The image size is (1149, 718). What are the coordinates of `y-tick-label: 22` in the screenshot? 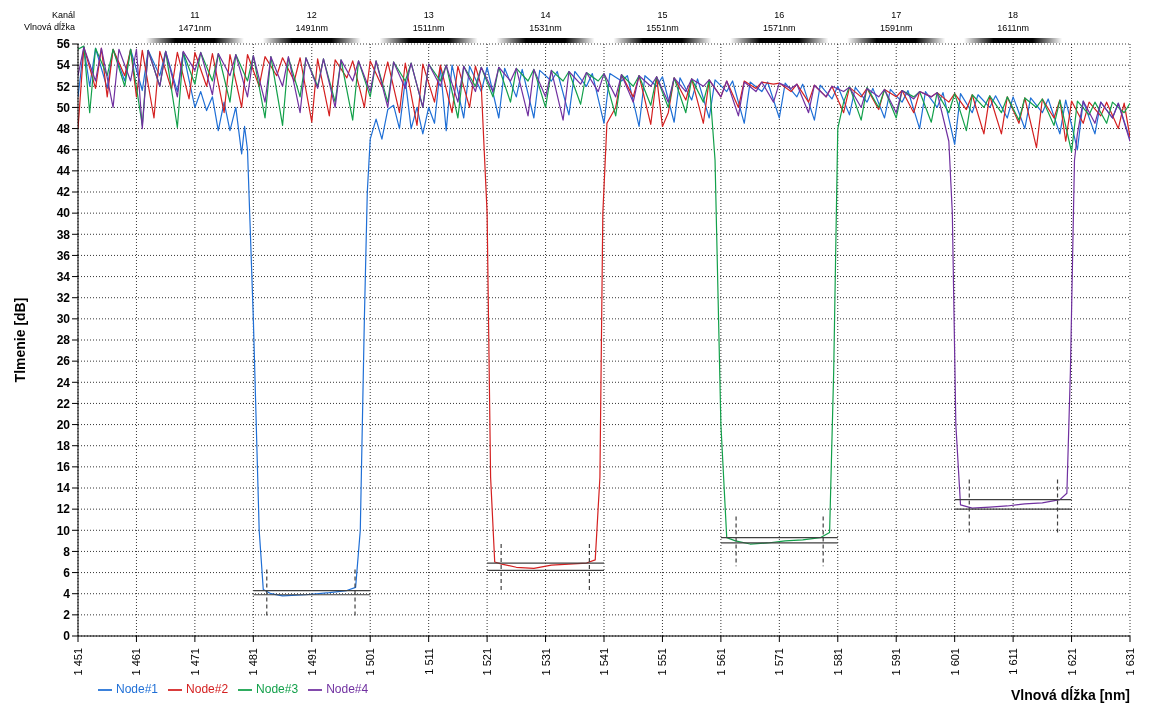 It's located at (63, 403).